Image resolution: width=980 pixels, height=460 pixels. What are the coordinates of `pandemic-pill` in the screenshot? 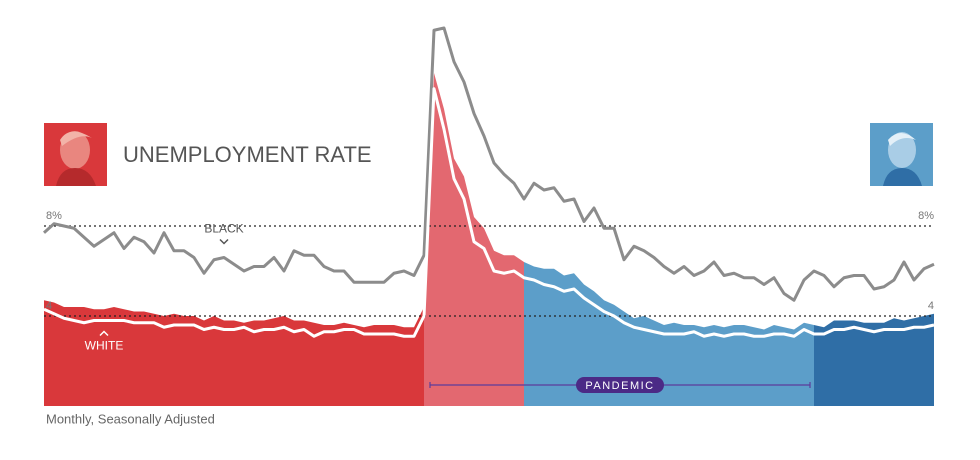 It's located at (620, 385).